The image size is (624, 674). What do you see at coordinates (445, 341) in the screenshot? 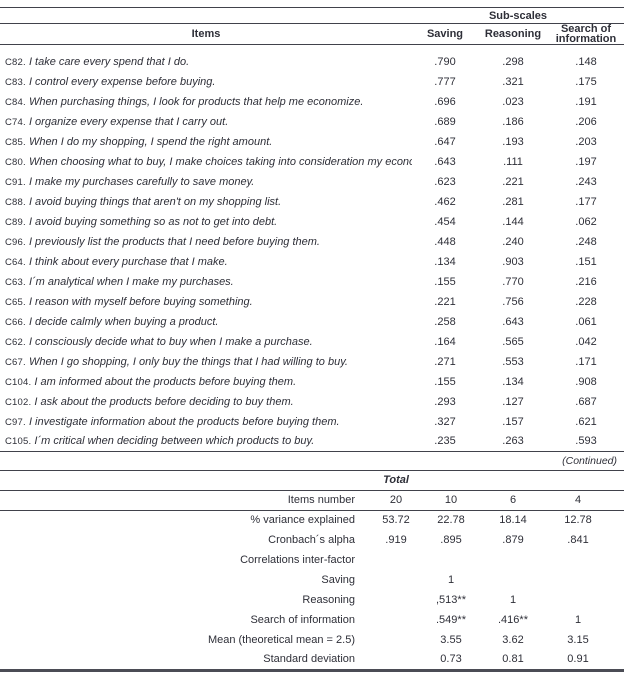
I see `loading-saving: .164` at bounding box center [445, 341].